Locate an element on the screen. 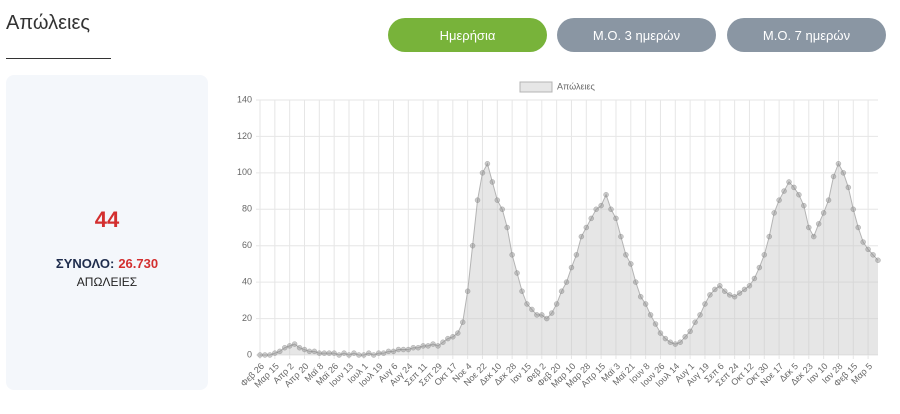  y-tick-label: 140 is located at coordinates (244, 99).